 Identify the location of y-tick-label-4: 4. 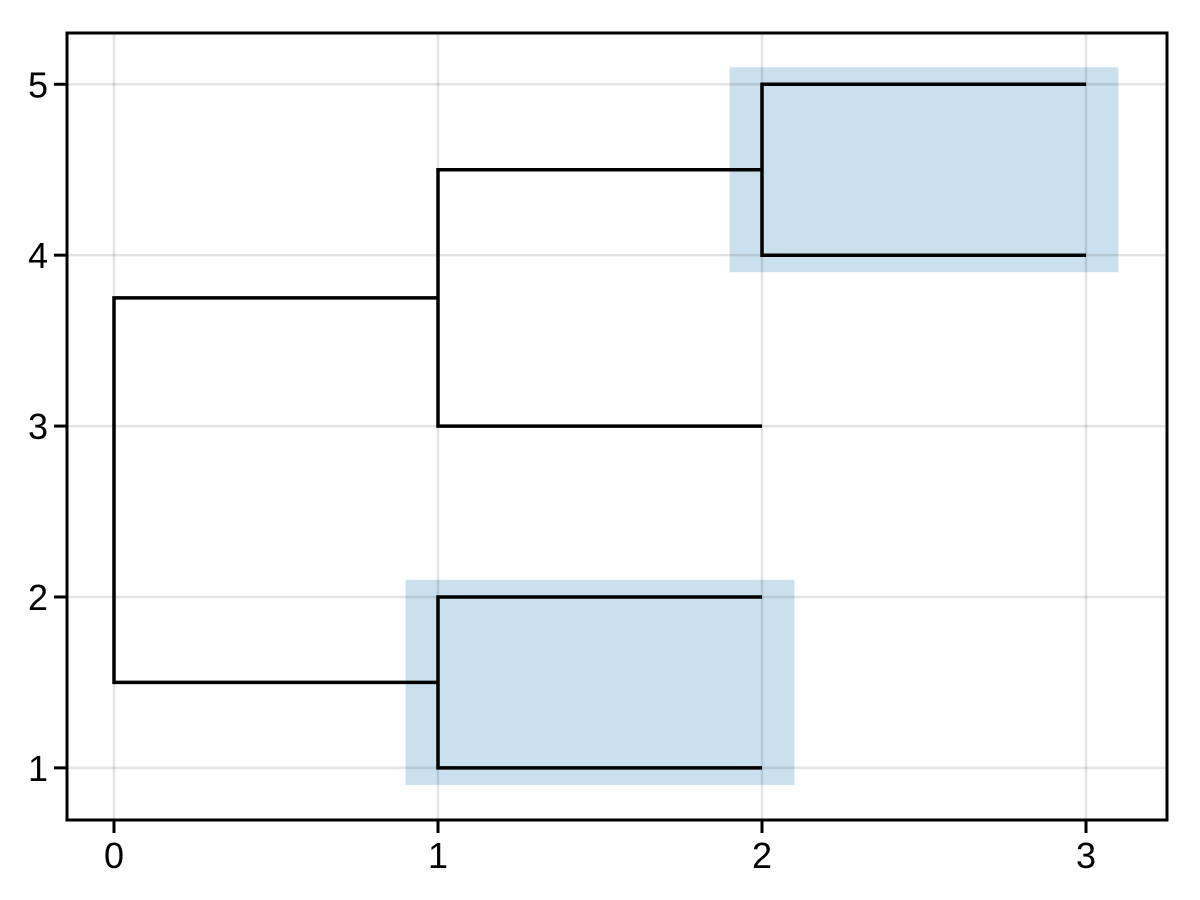
(38, 255).